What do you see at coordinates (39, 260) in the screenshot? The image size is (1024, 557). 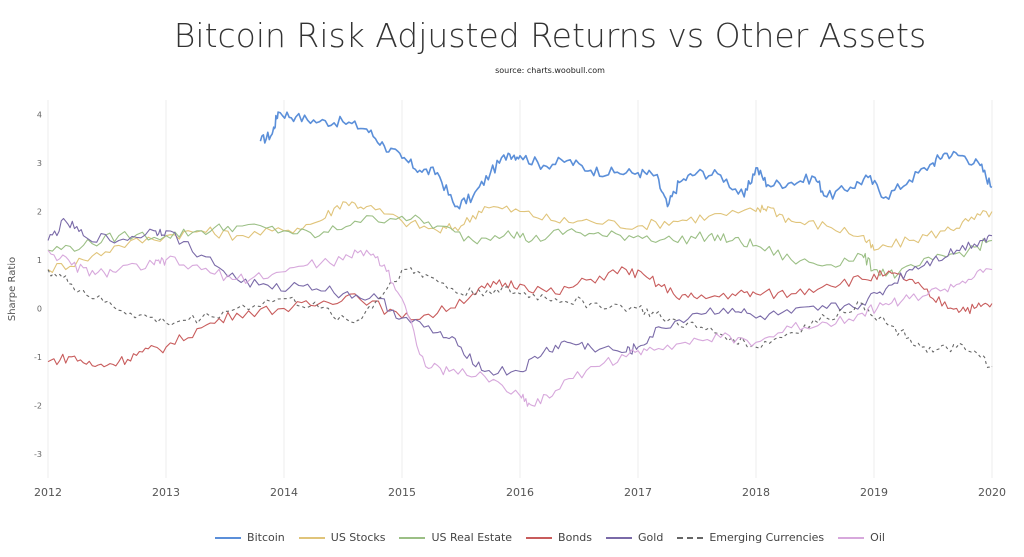 I see `y-tick-label: 1` at bounding box center [39, 260].